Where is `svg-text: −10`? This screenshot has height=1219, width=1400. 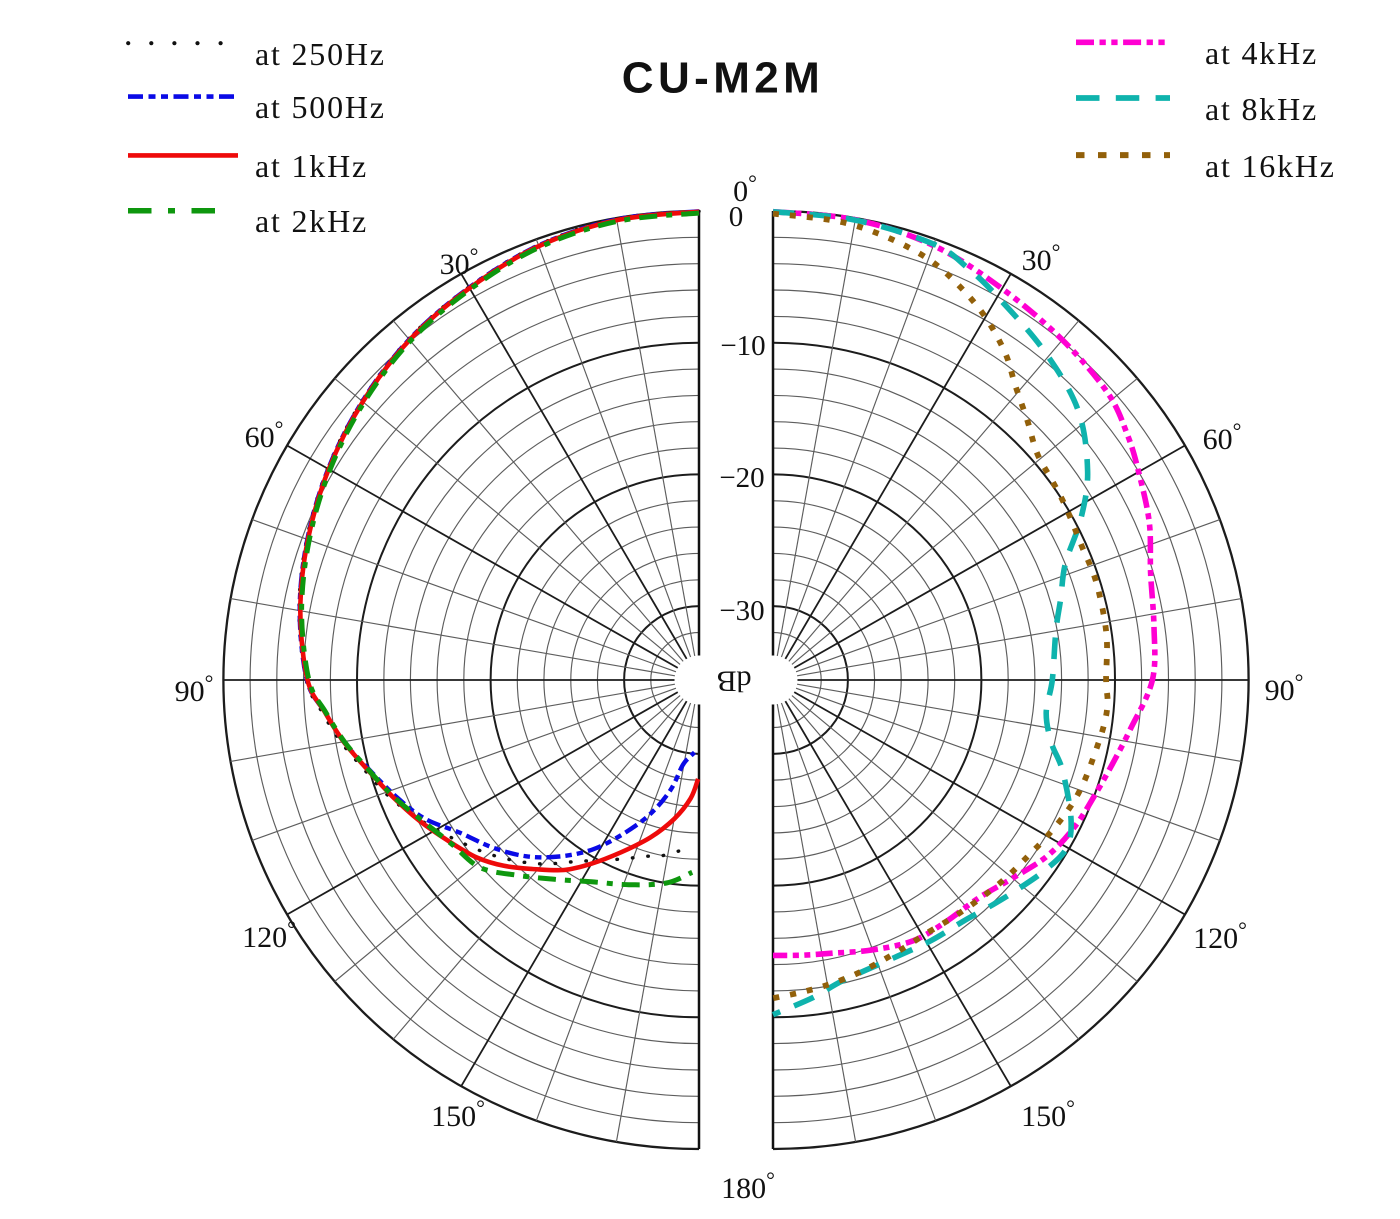
svg-text: −10 is located at coordinates (742, 346).